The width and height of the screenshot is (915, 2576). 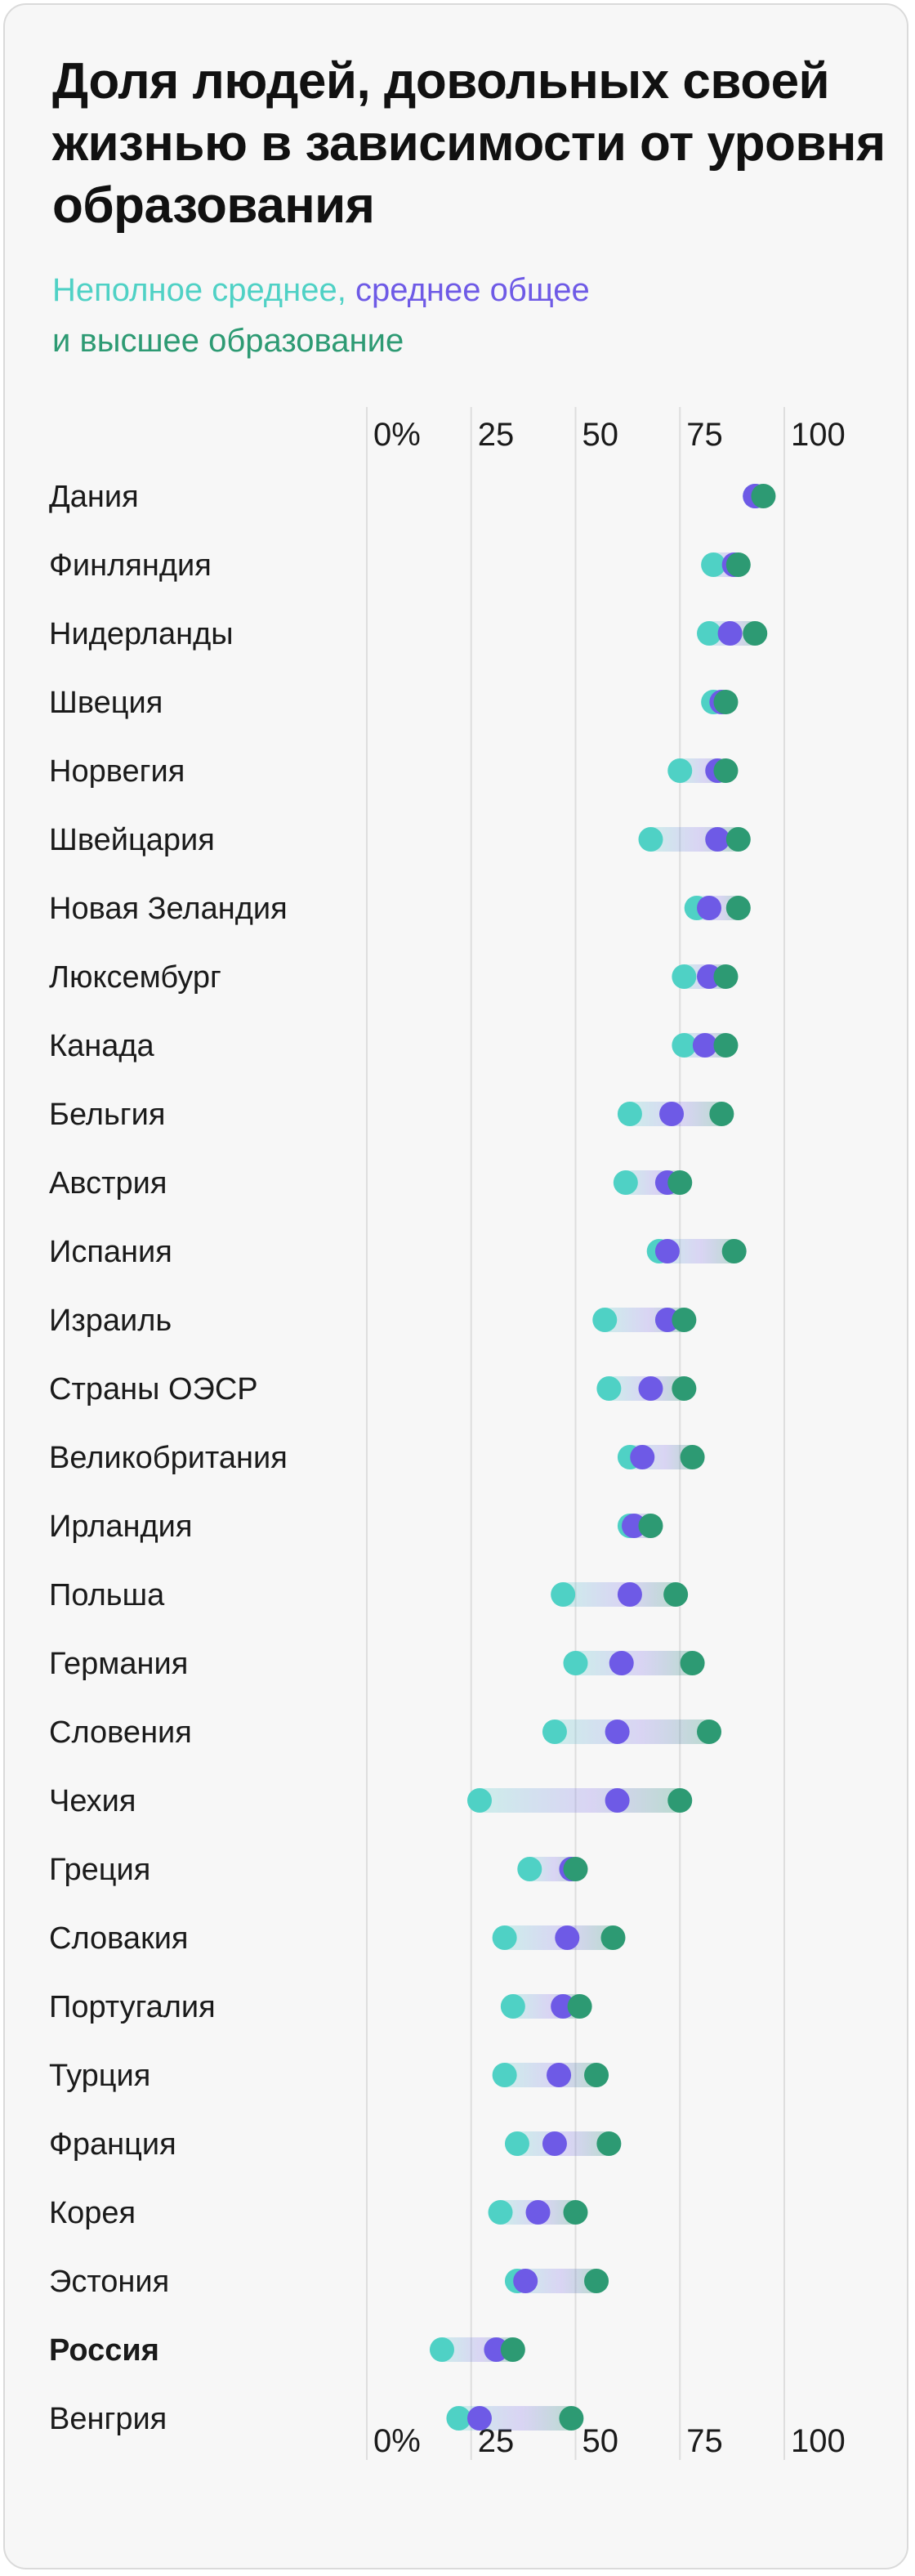 I want to click on country-label: Франция, so click(x=112, y=2144).